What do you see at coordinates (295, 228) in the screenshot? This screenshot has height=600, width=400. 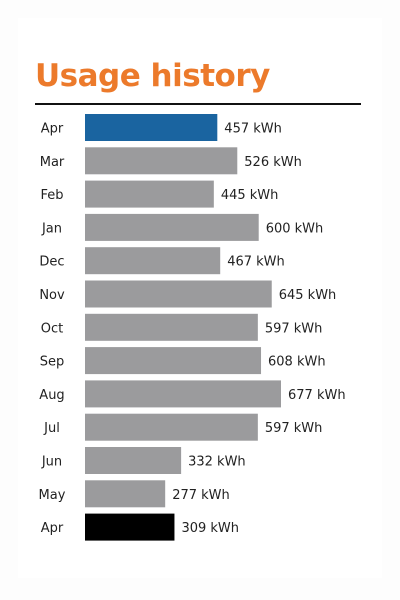 I see `usage-value-label: 600 kWh` at bounding box center [295, 228].